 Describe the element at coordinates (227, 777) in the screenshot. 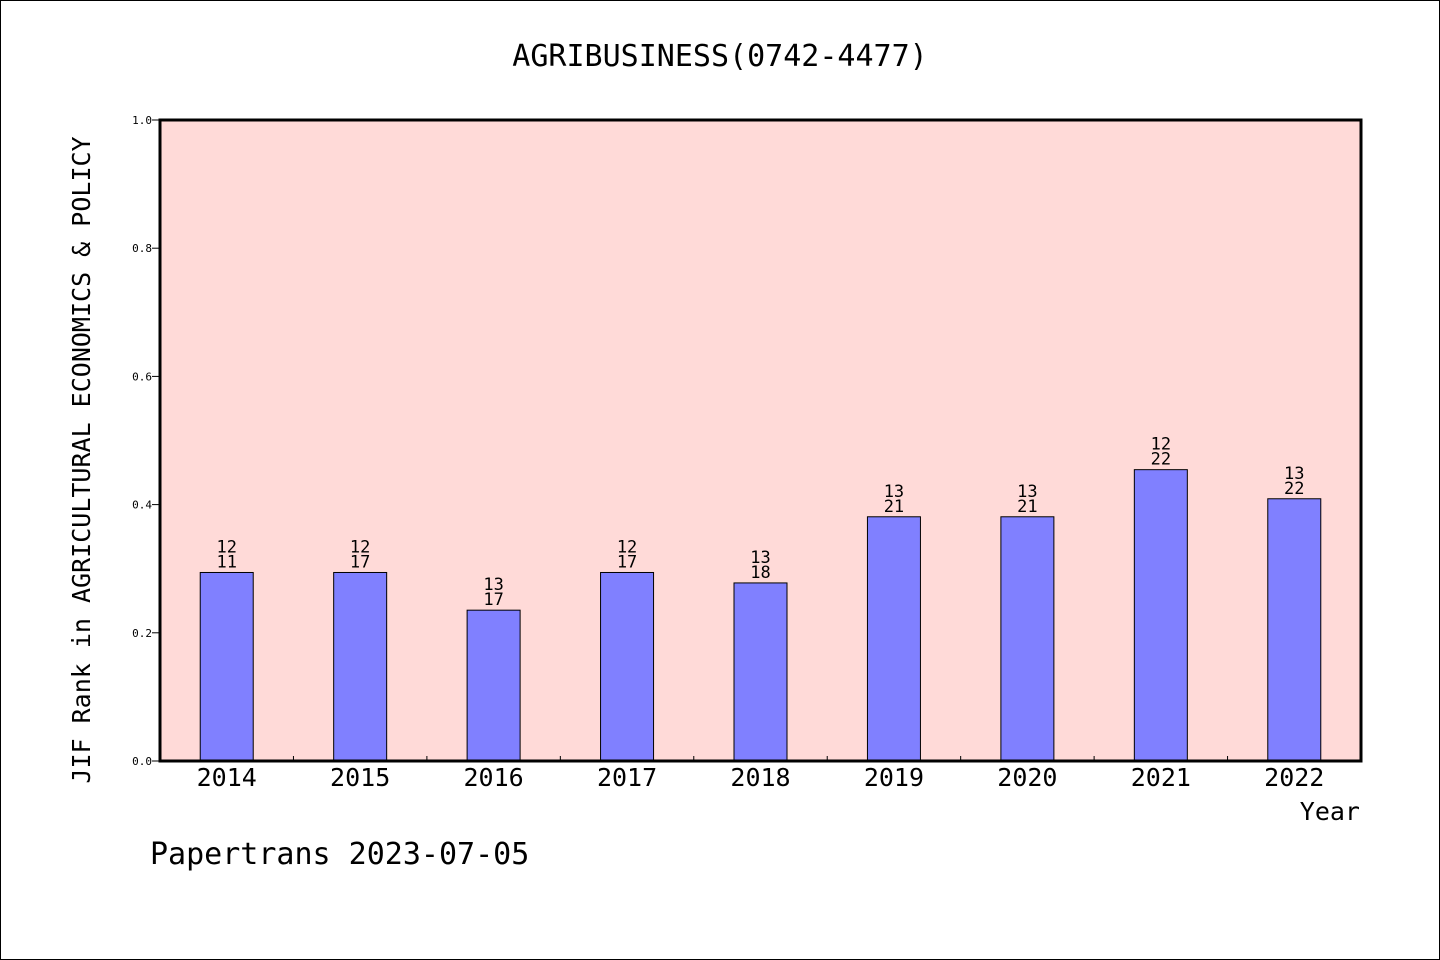

I see `x-tick-label: 2014` at that location.